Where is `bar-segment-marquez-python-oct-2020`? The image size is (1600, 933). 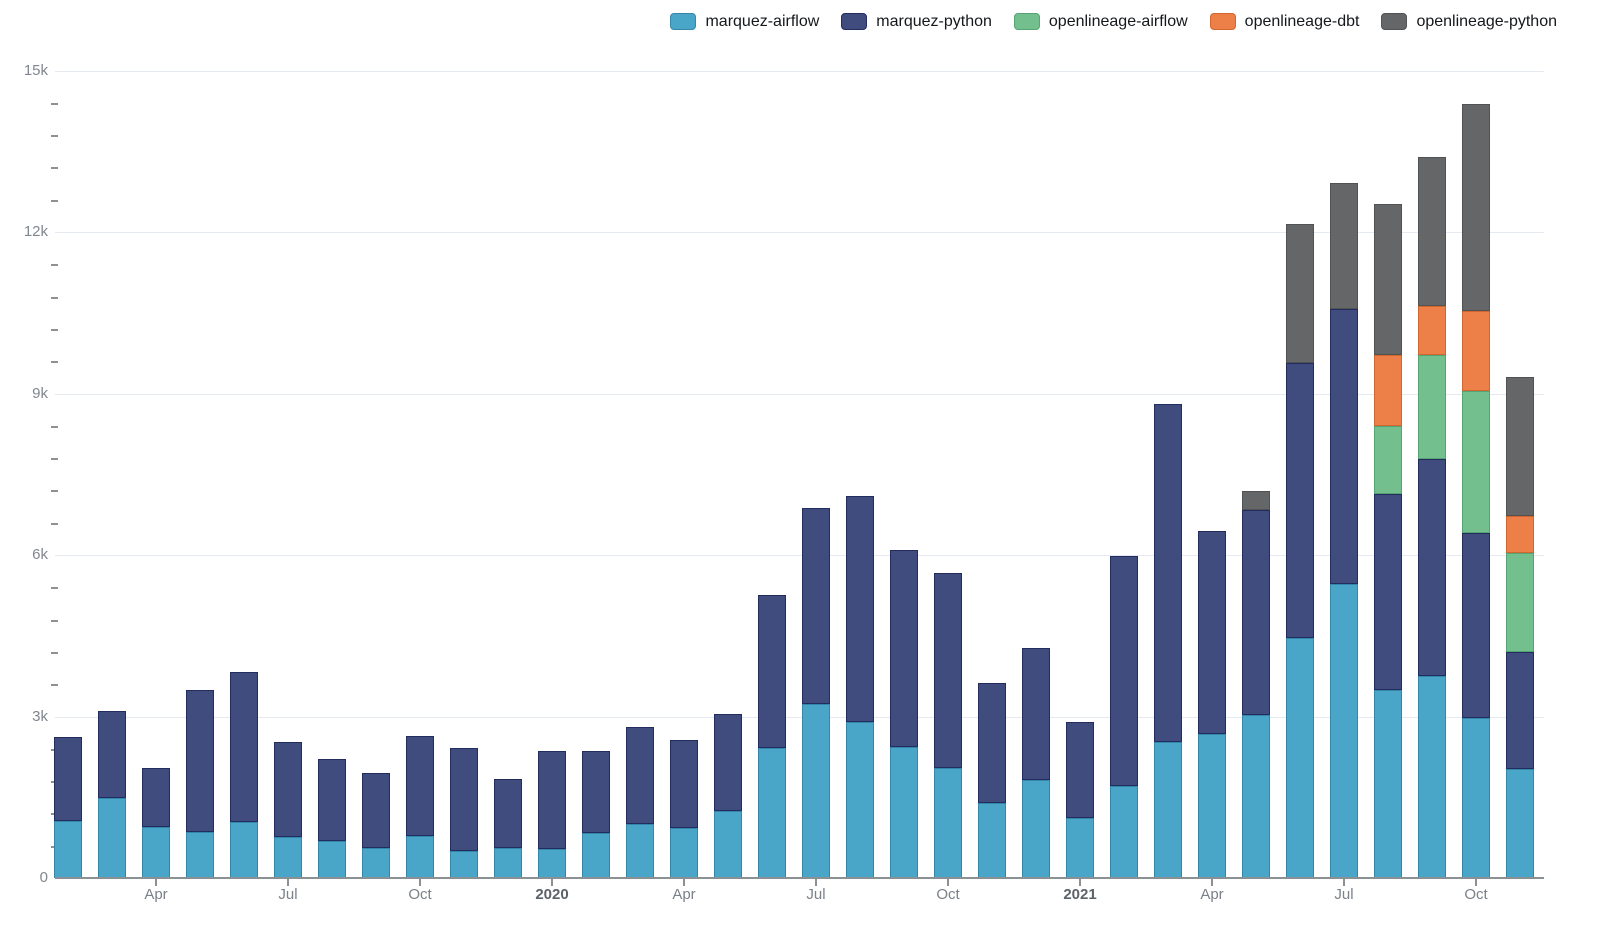 bar-segment-marquez-python-oct-2020 is located at coordinates (948, 671).